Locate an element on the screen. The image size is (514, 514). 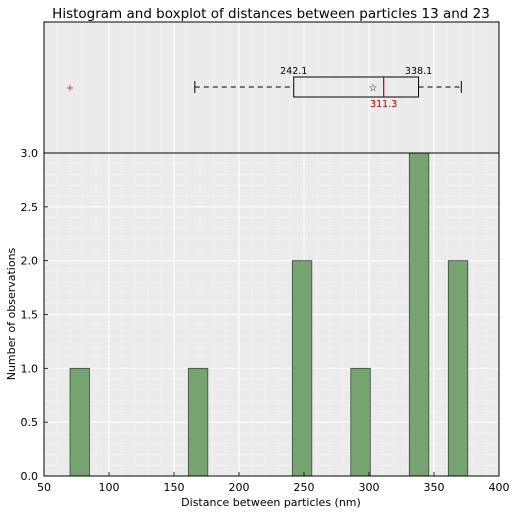
interquartile-box is located at coordinates (356, 87).